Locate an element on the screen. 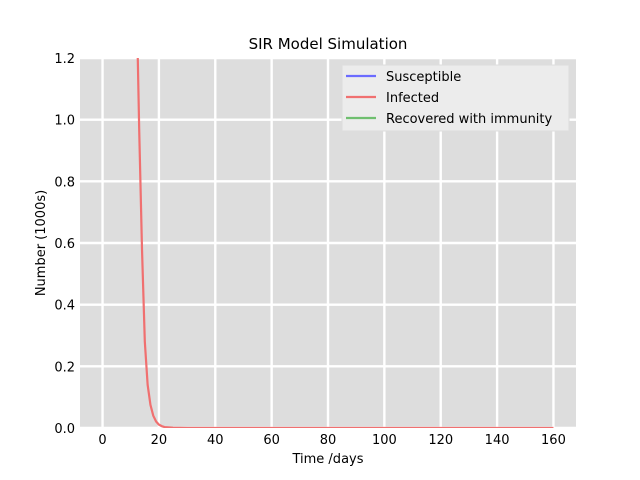 This screenshot has height=480, width=640. chart-title: SIR Model Simulation is located at coordinates (328, 44).